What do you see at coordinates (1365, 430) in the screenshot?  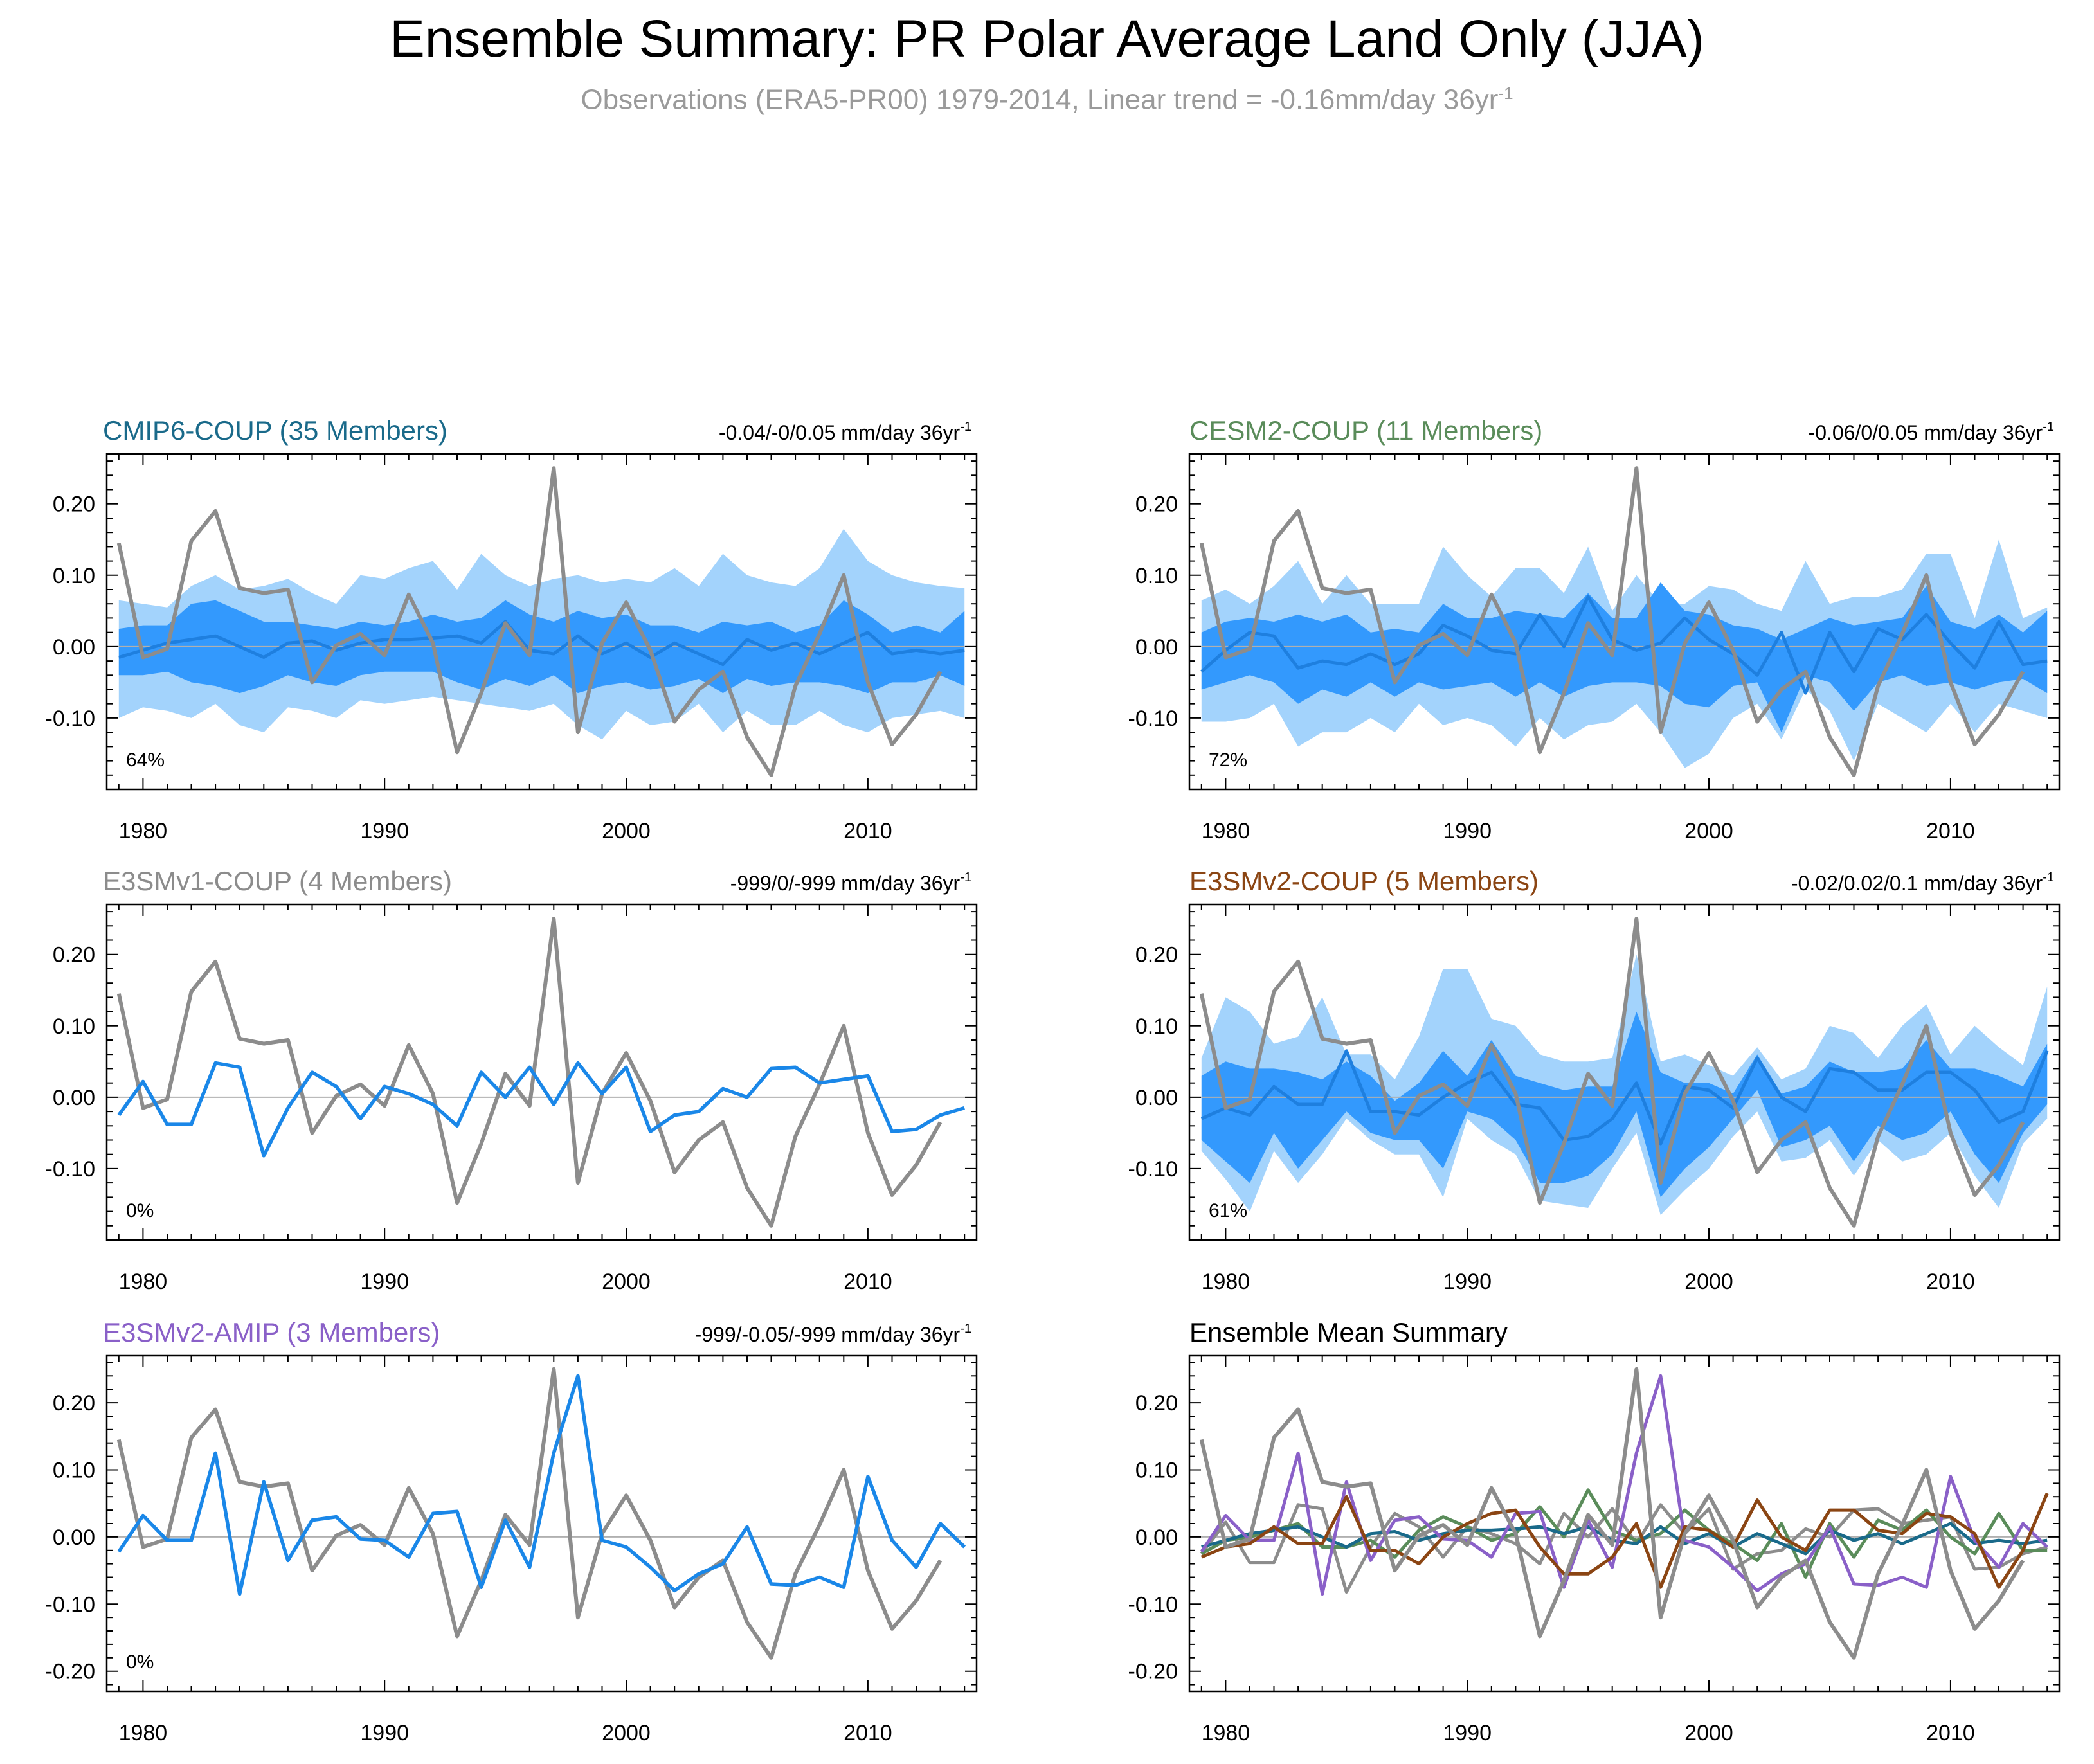 I see `panel-title: CESM2-COUP (11 Members)` at bounding box center [1365, 430].